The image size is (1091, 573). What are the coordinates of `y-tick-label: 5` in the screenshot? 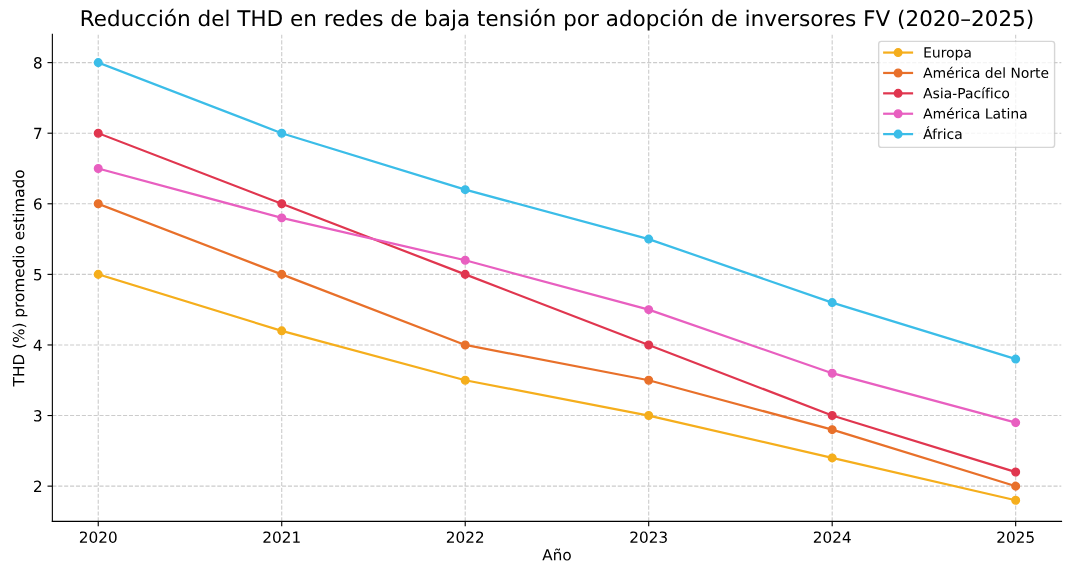 It's located at (38, 275).